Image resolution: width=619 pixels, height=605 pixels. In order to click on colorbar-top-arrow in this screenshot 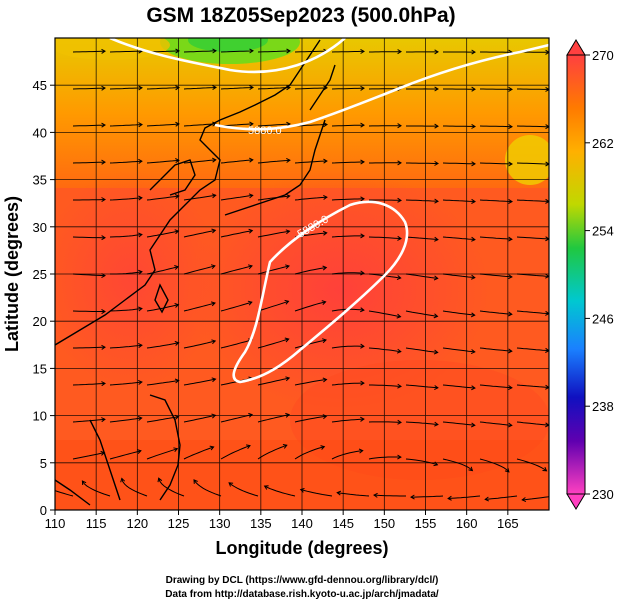, I will do `click(576, 47)`.